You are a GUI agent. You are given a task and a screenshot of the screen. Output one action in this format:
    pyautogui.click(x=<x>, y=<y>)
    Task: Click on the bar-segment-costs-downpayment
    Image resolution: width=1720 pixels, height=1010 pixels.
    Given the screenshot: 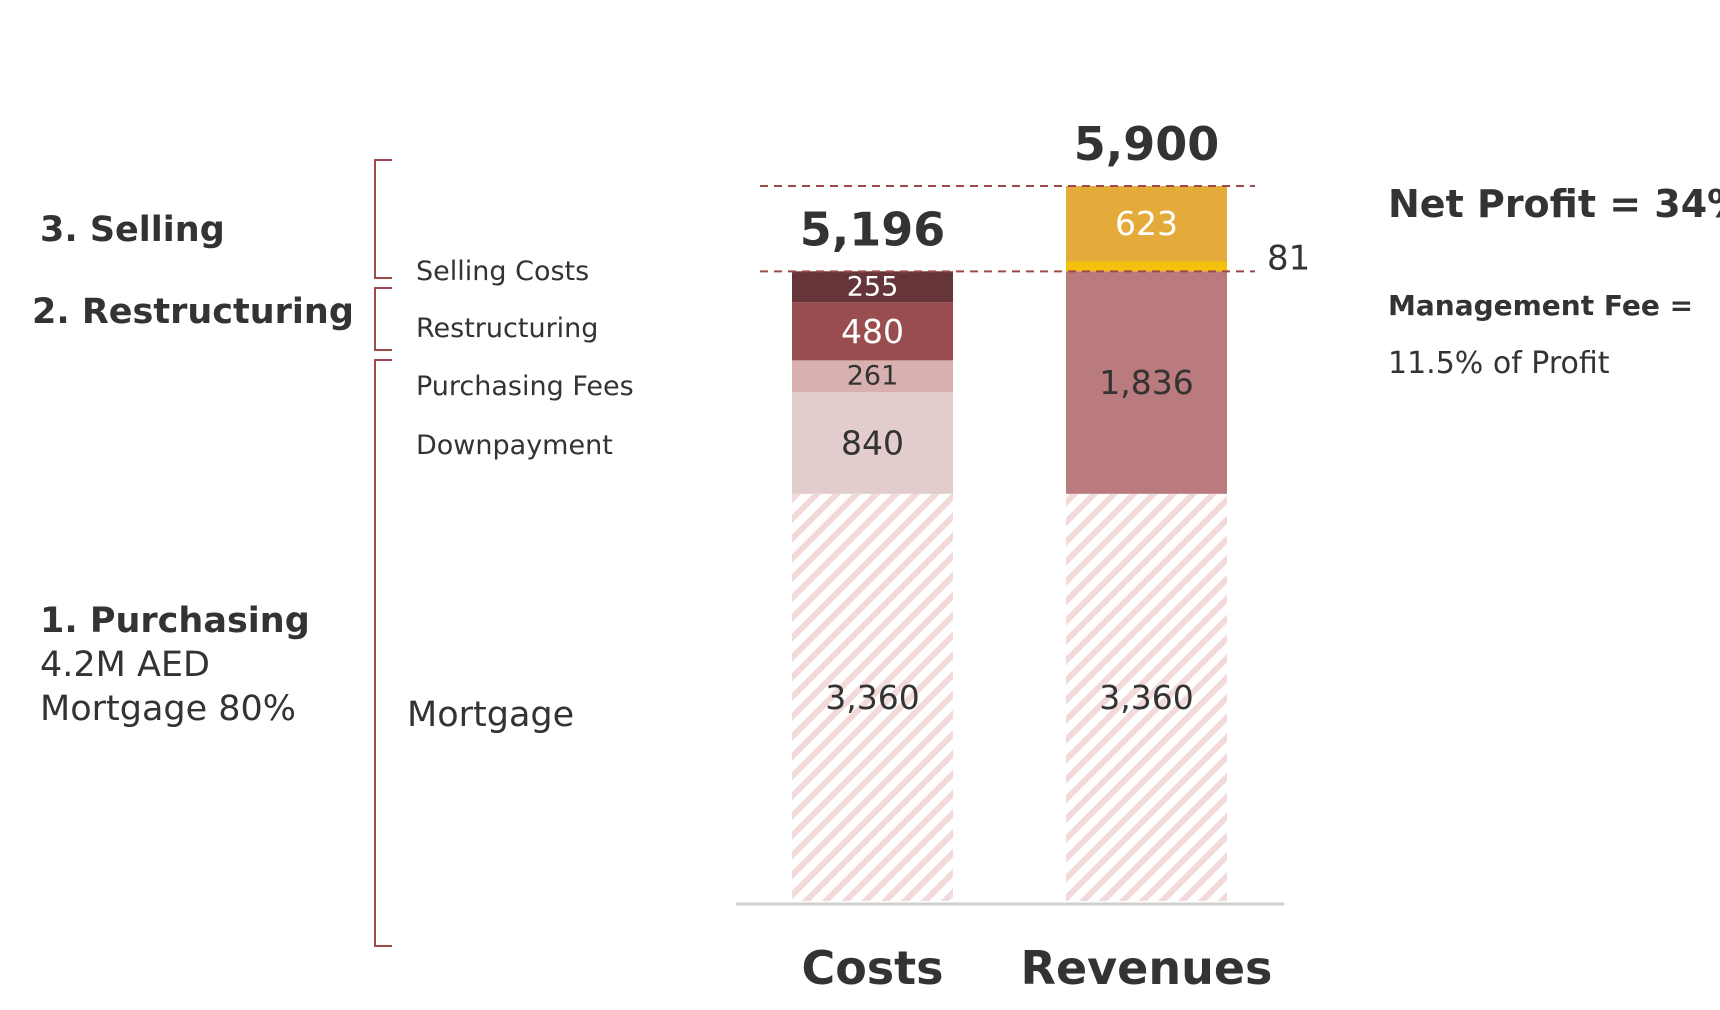 What is the action you would take?
    pyautogui.click(x=872, y=443)
    